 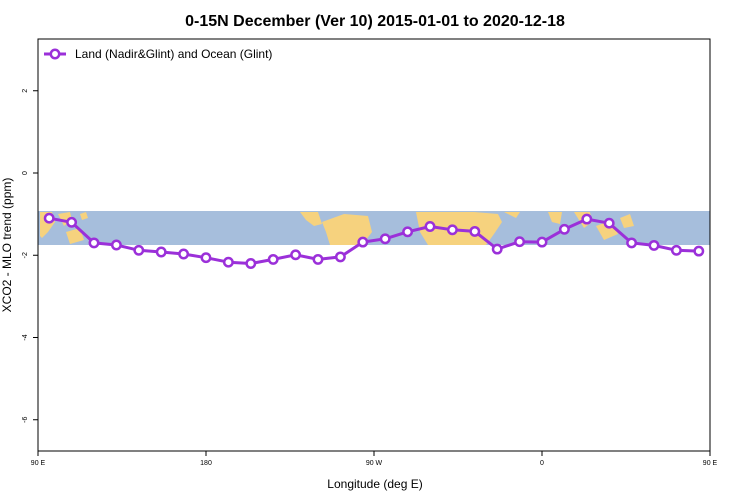 I want to click on y-tick-label: -6, so click(x=25, y=420).